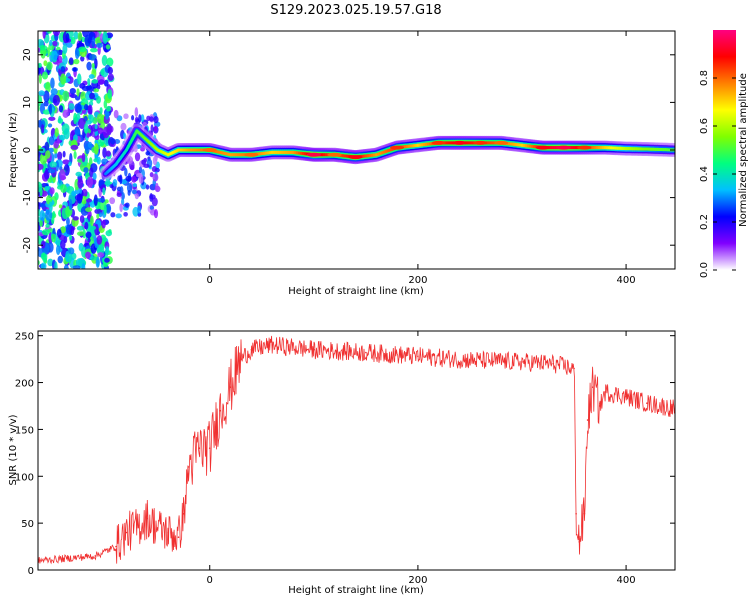 Image resolution: width=750 pixels, height=600 pixels. Describe the element at coordinates (27, 102) in the screenshot. I see `y-tick-label: 10` at that location.